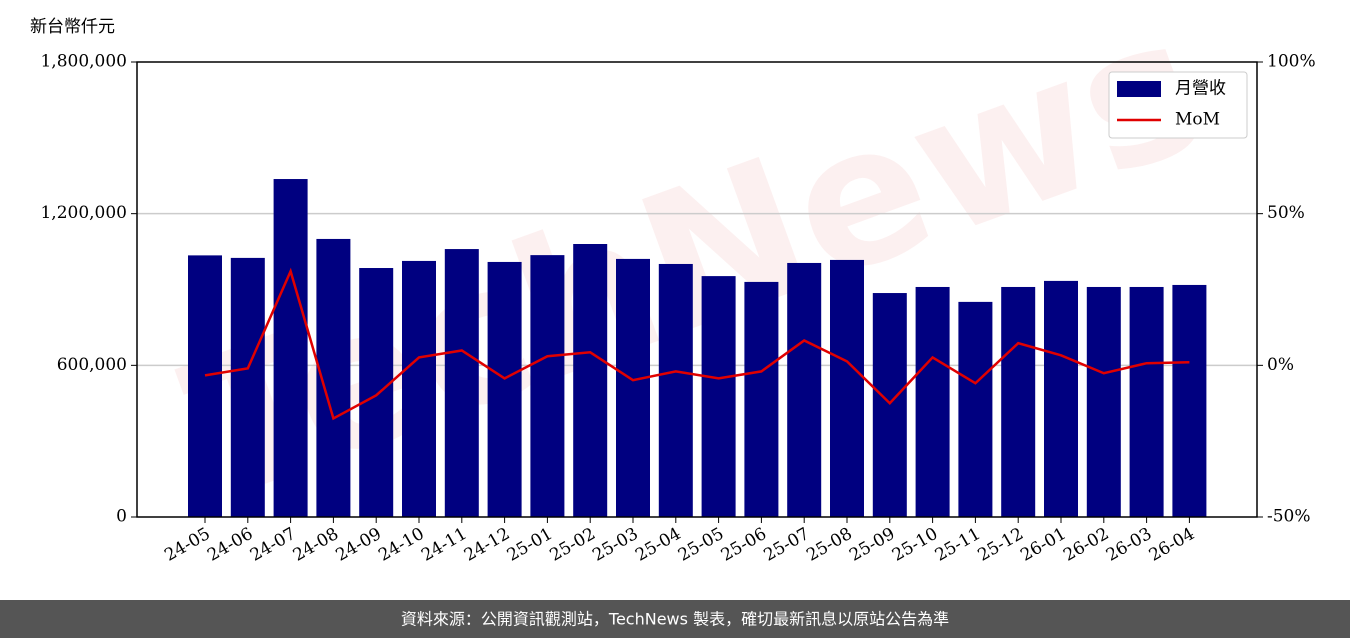 This screenshot has width=1350, height=638. Describe the element at coordinates (83, 213) in the screenshot. I see `y-tick-label: 1,200,000` at that location.